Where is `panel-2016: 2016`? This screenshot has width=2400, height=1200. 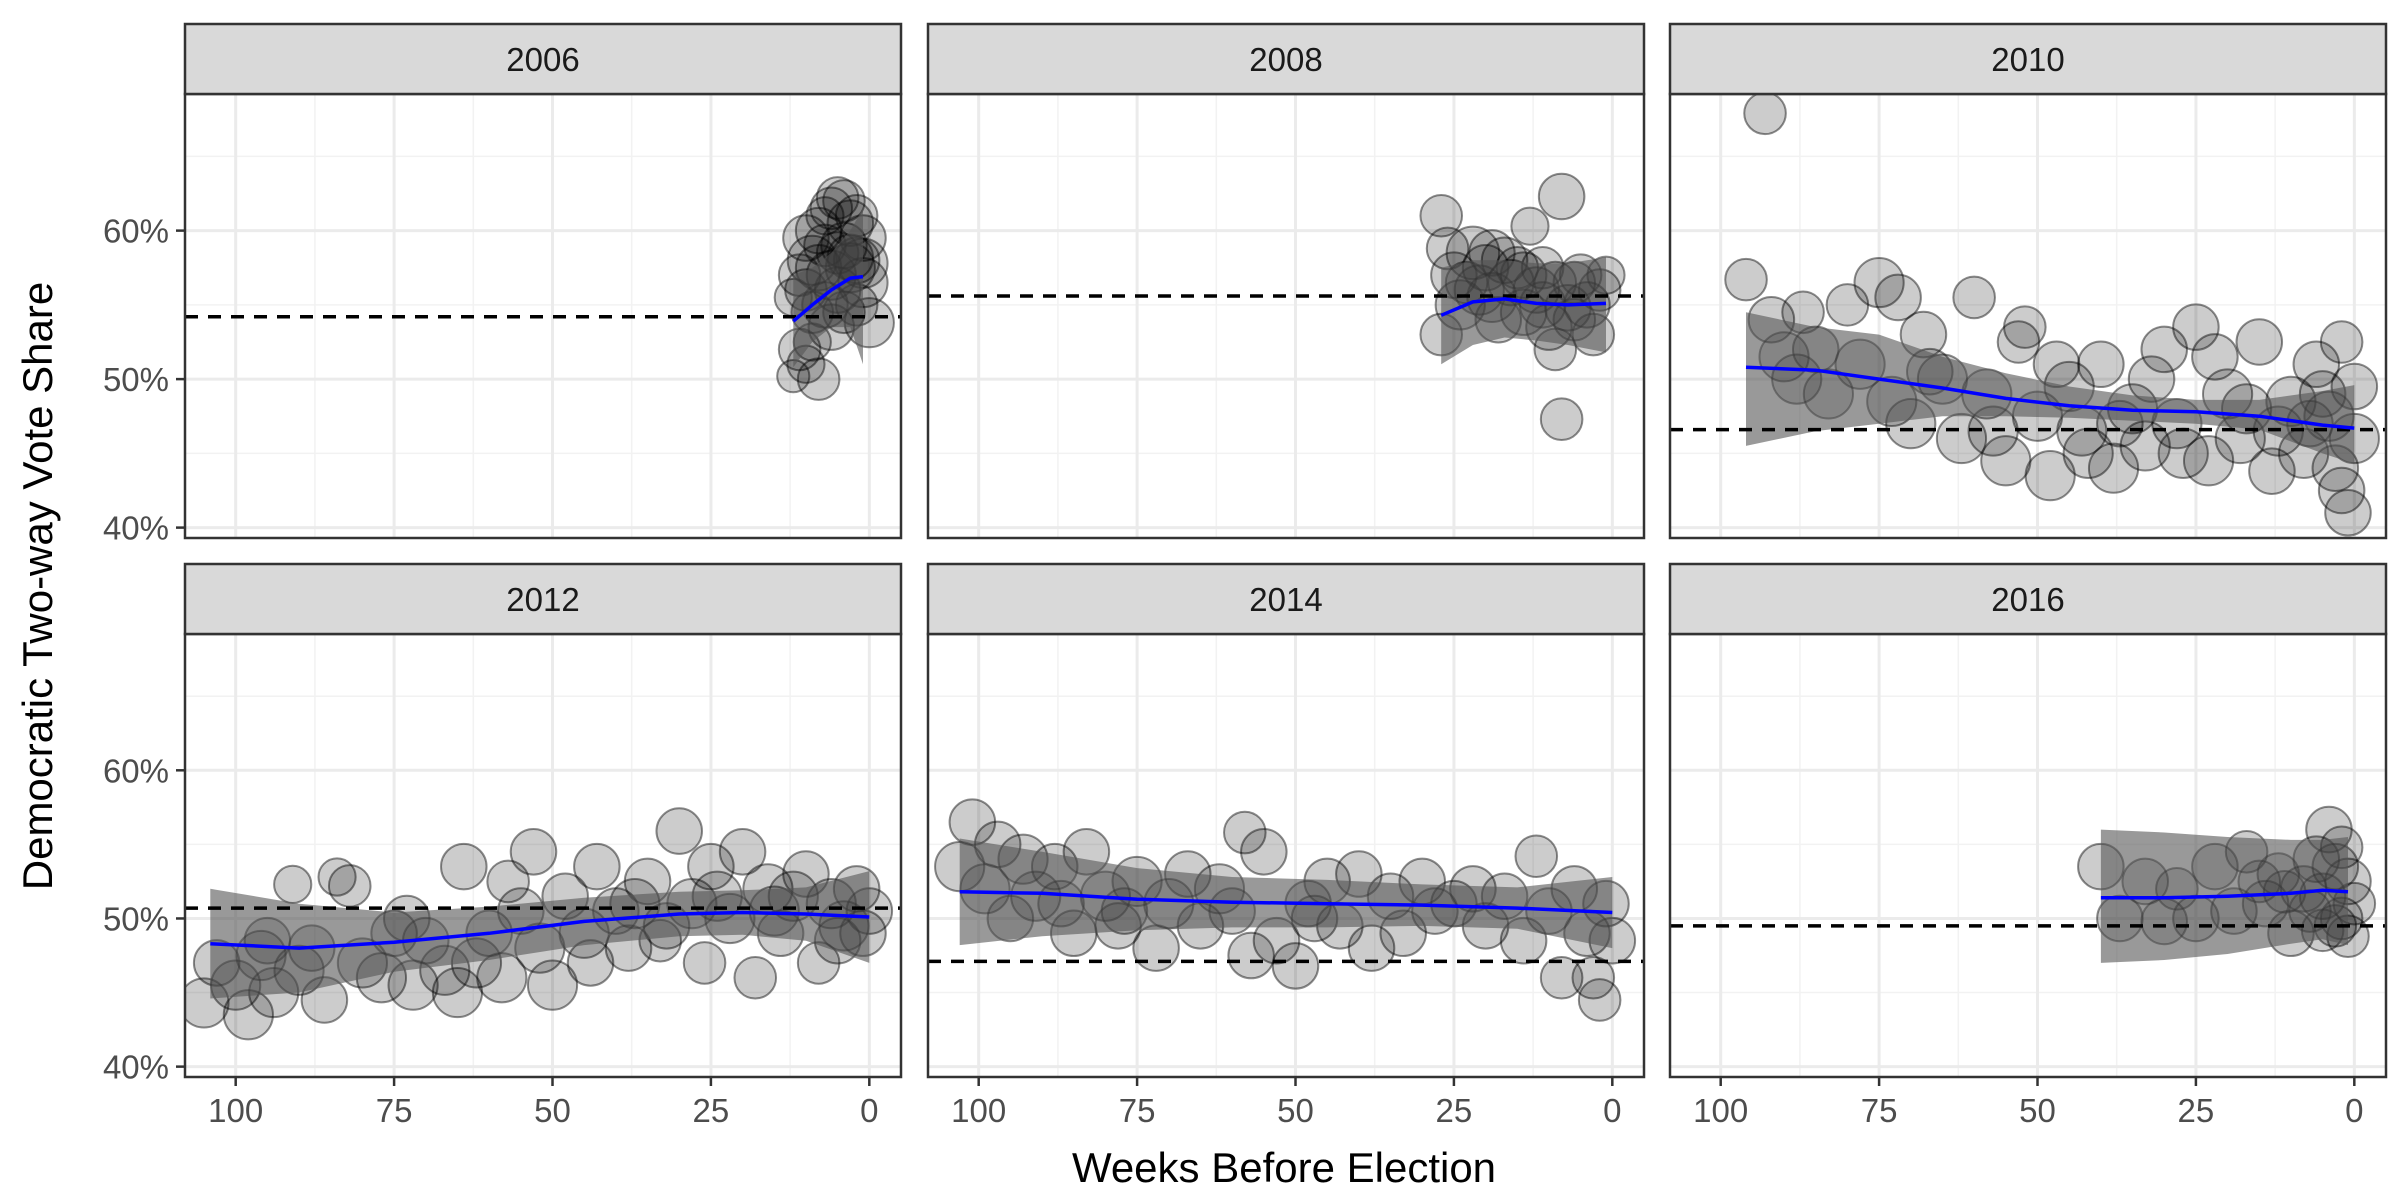 panel-2016: 2016 is located at coordinates (2028, 820).